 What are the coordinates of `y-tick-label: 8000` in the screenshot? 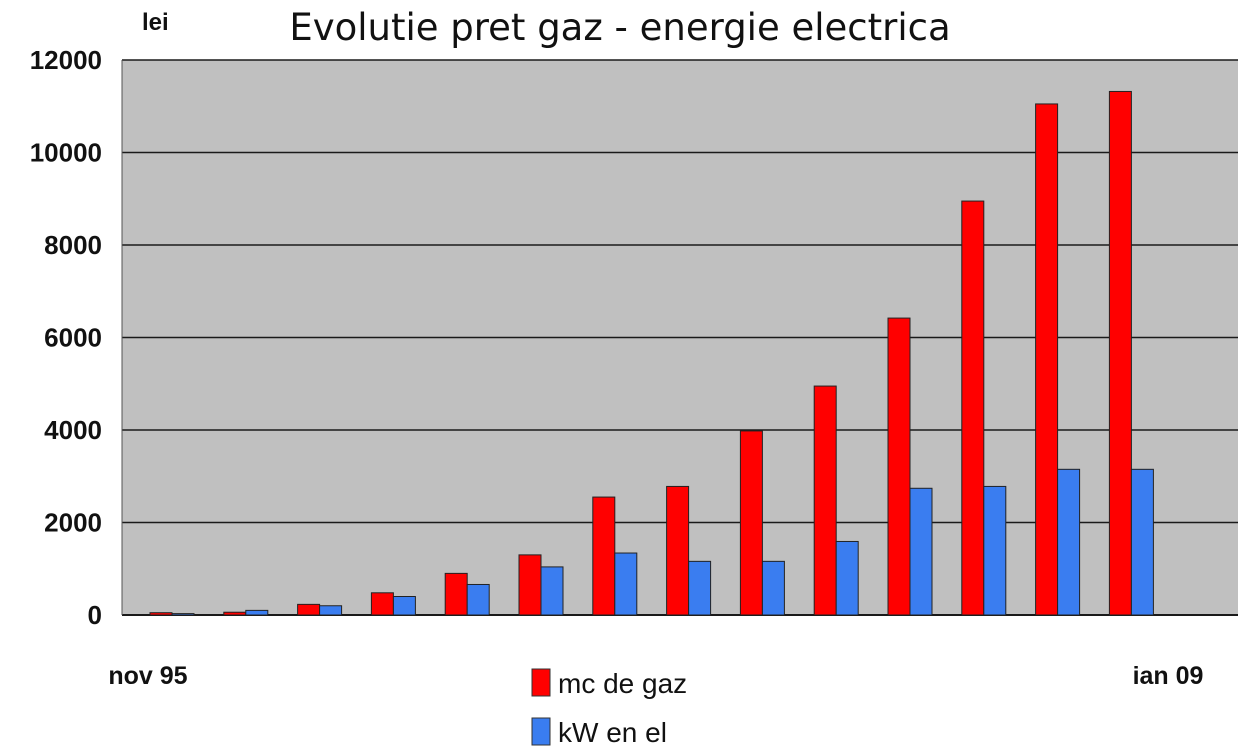 It's located at (73, 245).